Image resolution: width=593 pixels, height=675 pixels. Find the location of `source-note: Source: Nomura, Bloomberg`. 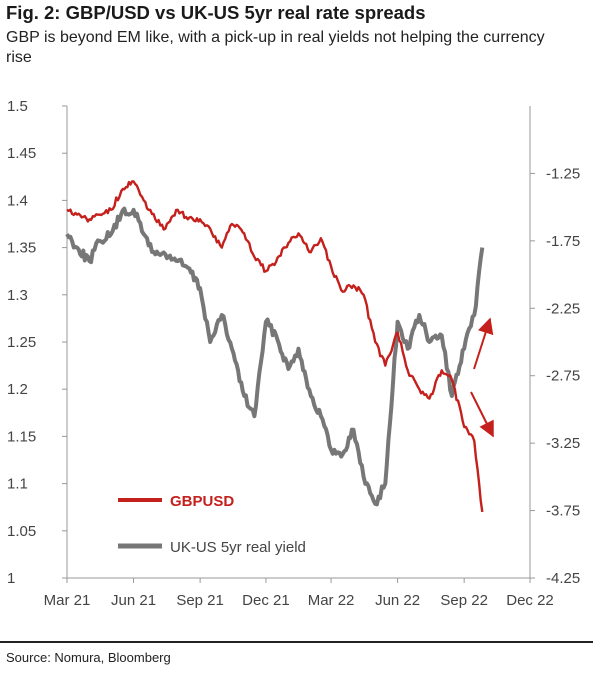

source-note: Source: Nomura, Bloomberg is located at coordinates (88, 657).